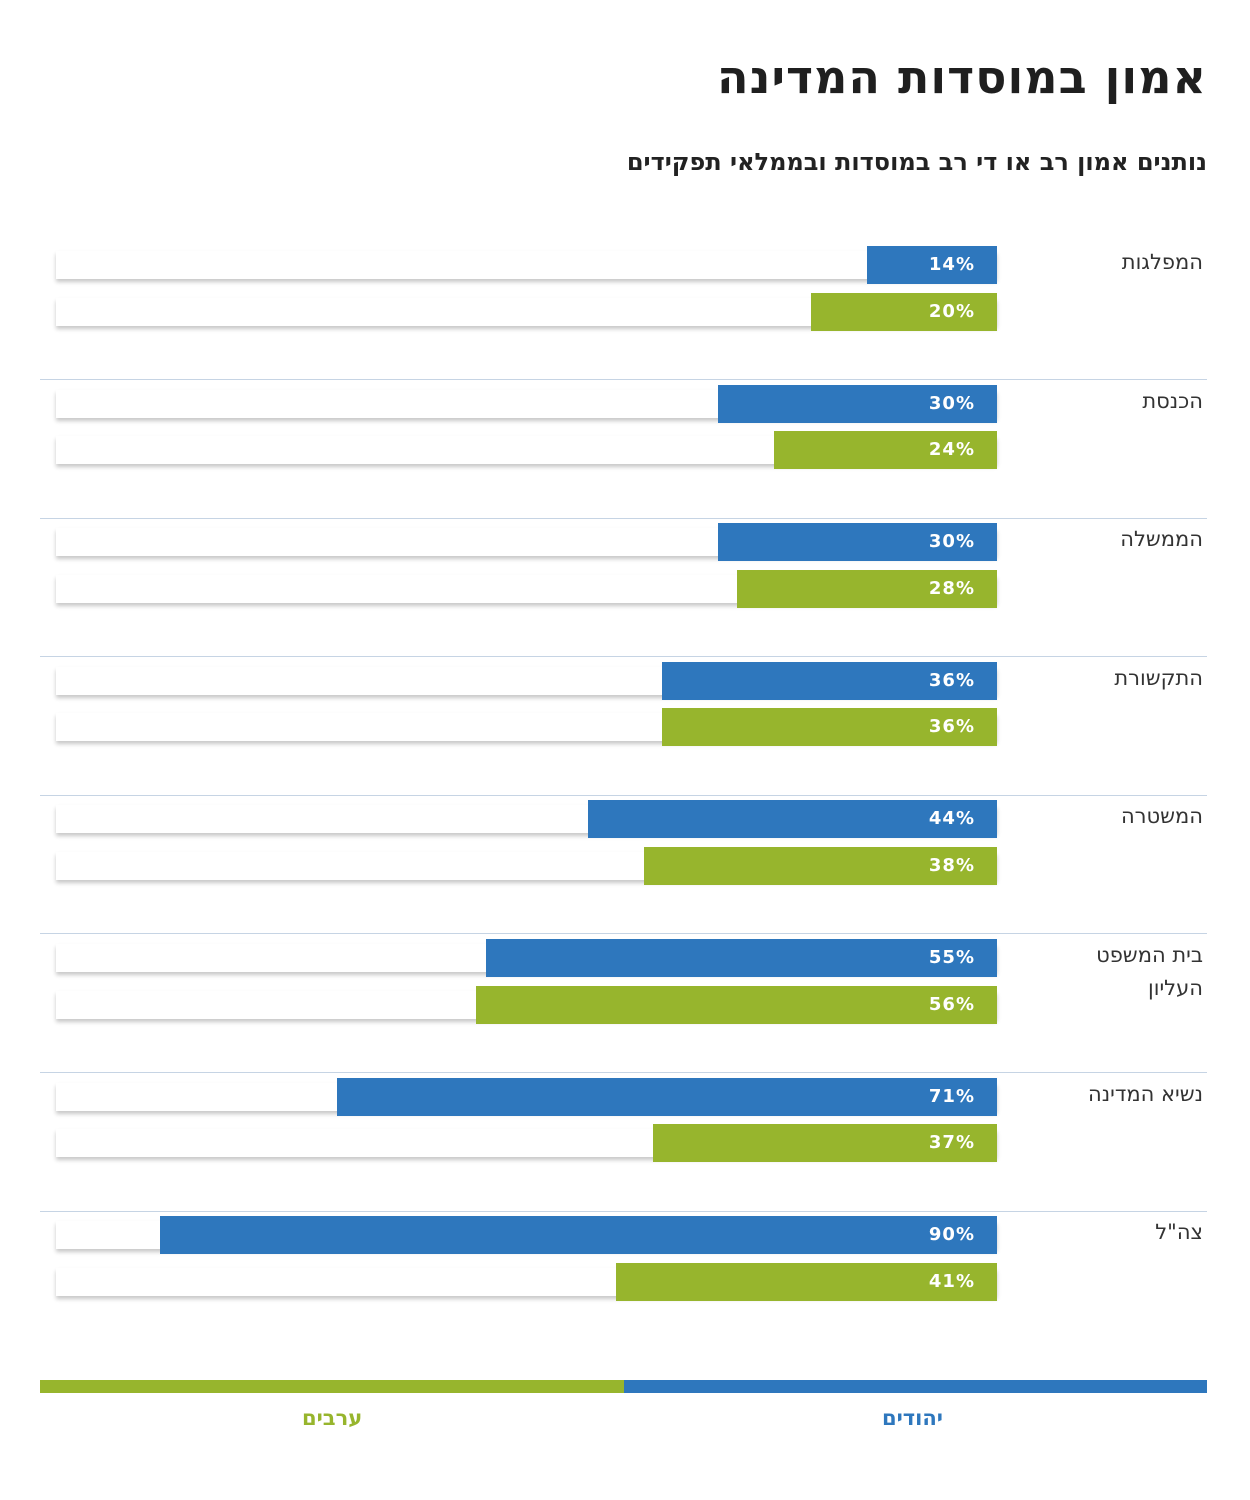  I want to click on legend-swatch-jews, so click(915, 1386).